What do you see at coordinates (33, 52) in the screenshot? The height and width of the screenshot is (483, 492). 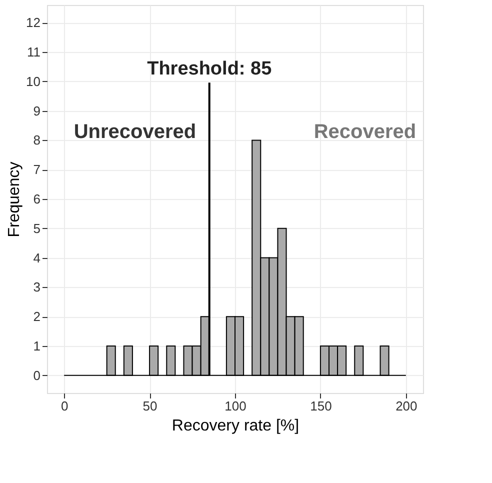 I see `y-tick-label: 11` at bounding box center [33, 52].